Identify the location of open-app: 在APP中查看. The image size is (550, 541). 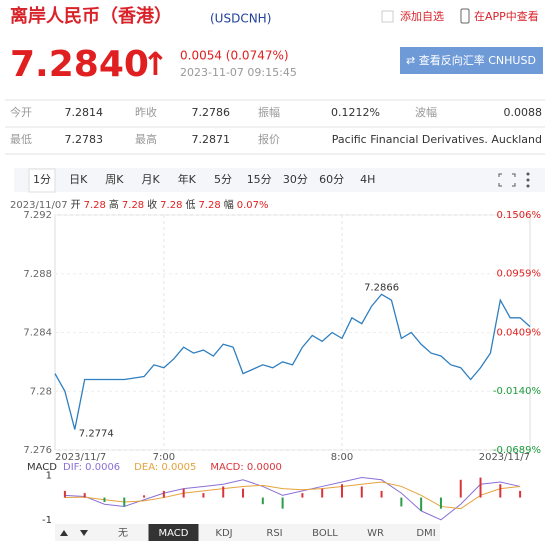
(506, 16).